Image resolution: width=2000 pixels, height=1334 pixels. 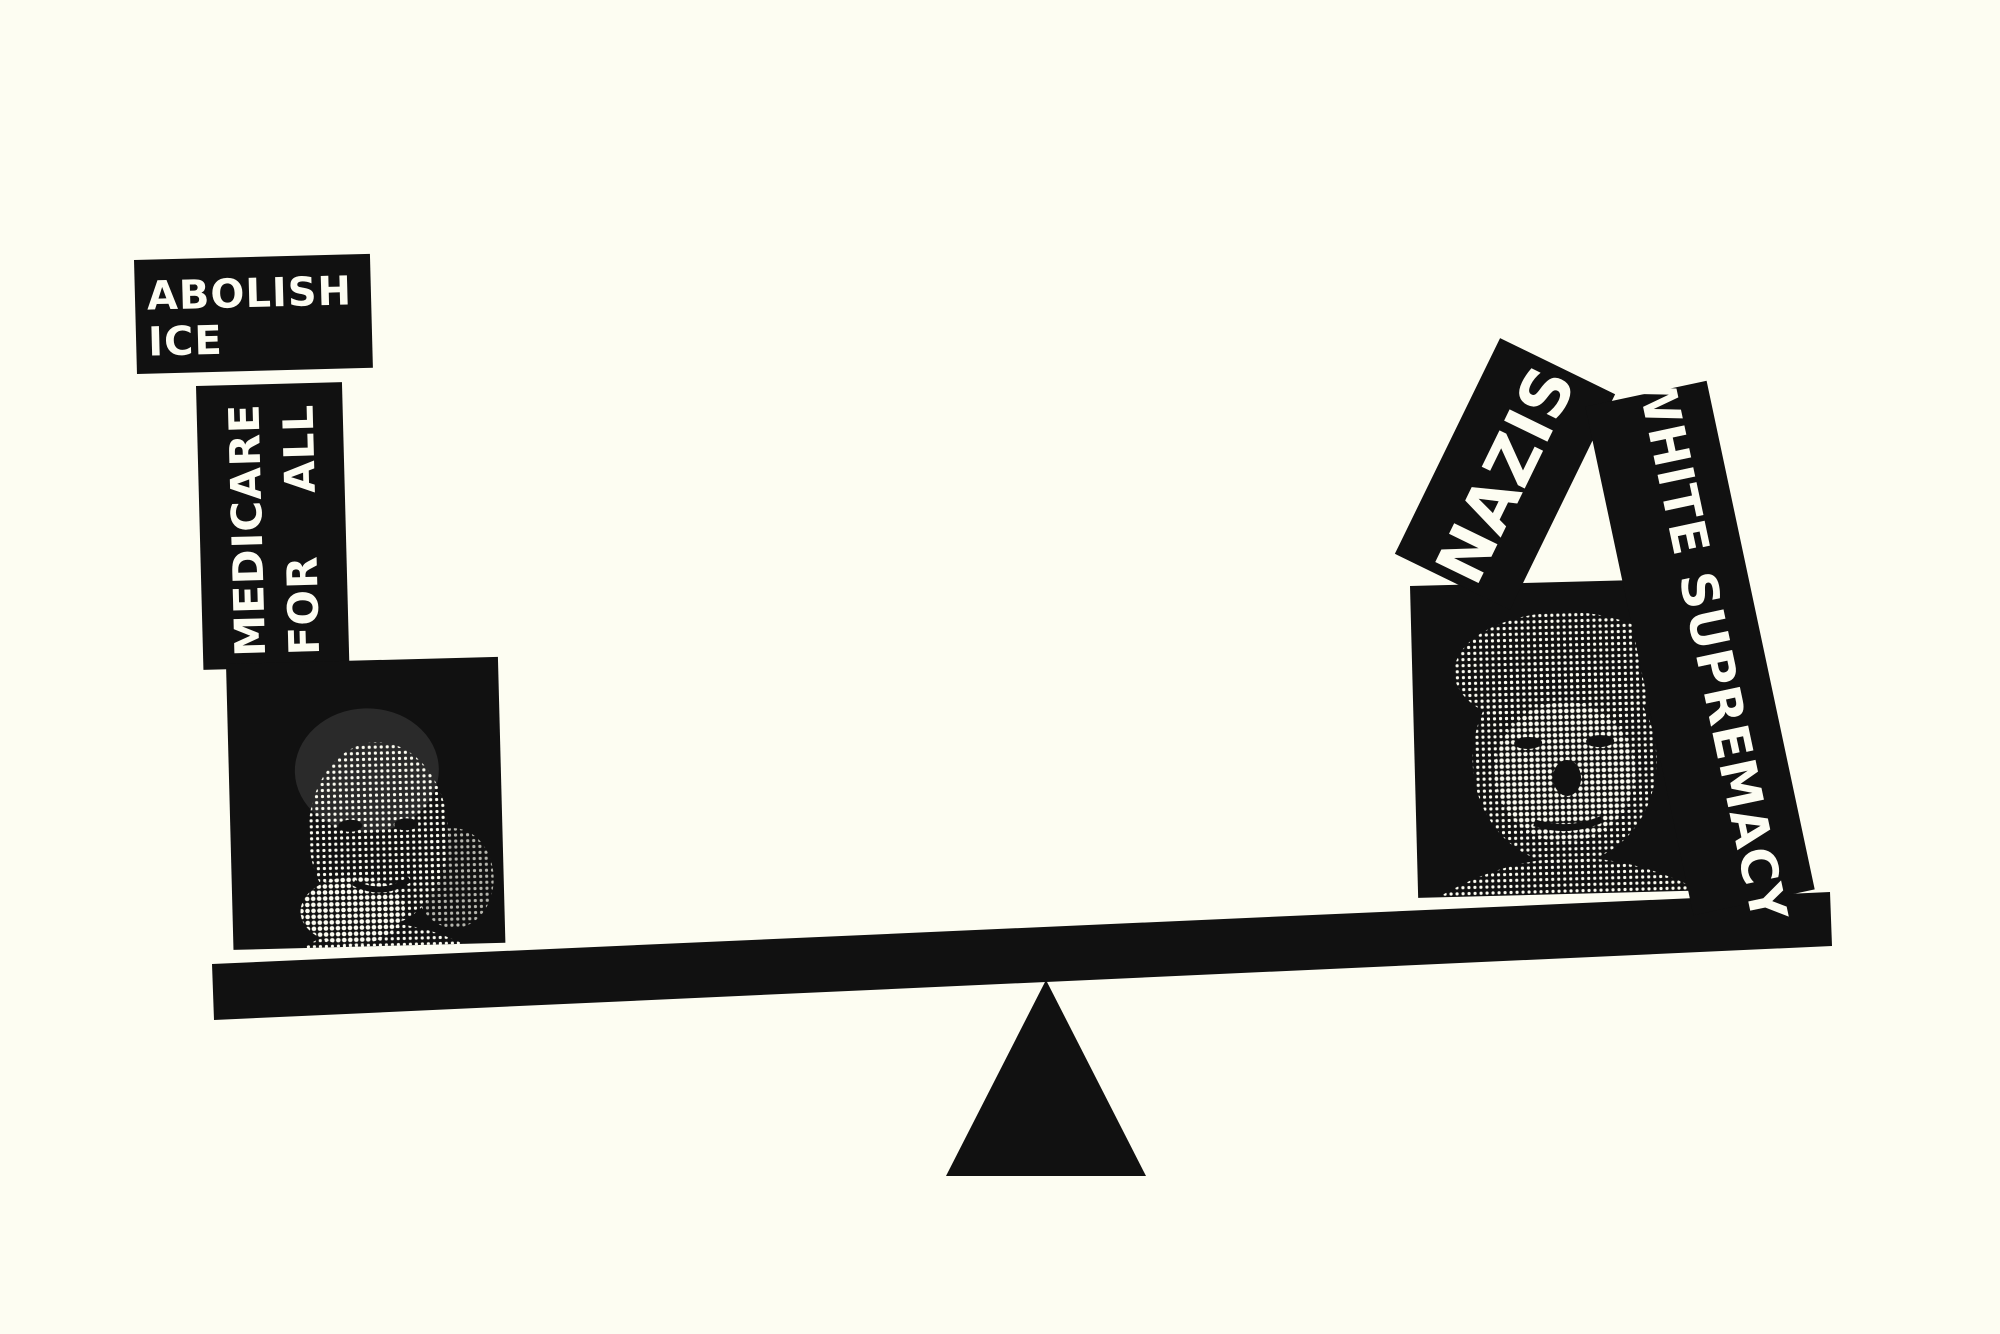 I want to click on label-medicare-line-1: MEDICARE, so click(x=247, y=530).